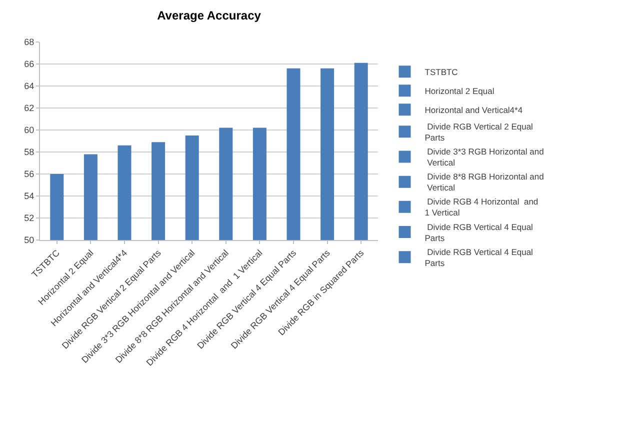  I want to click on legend-label: Divide 8*8 RGB Horizontal and Vertical, so click(484, 182).